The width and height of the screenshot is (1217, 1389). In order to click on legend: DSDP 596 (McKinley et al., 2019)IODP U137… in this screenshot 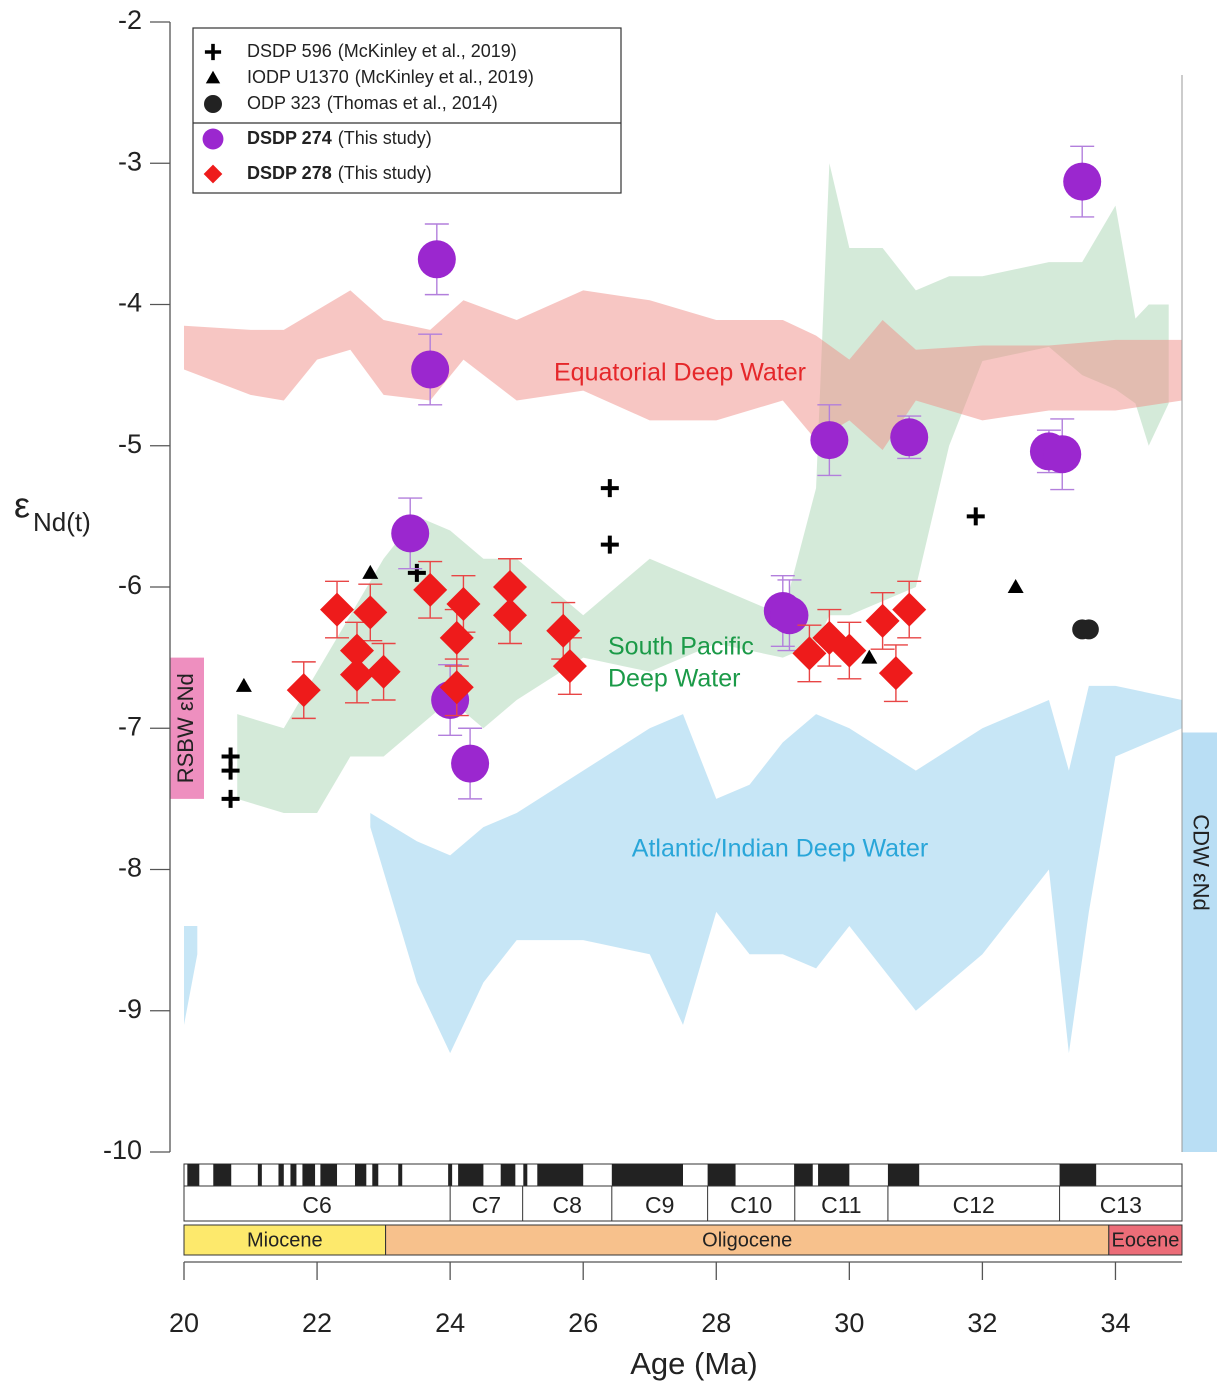, I will do `click(407, 110)`.